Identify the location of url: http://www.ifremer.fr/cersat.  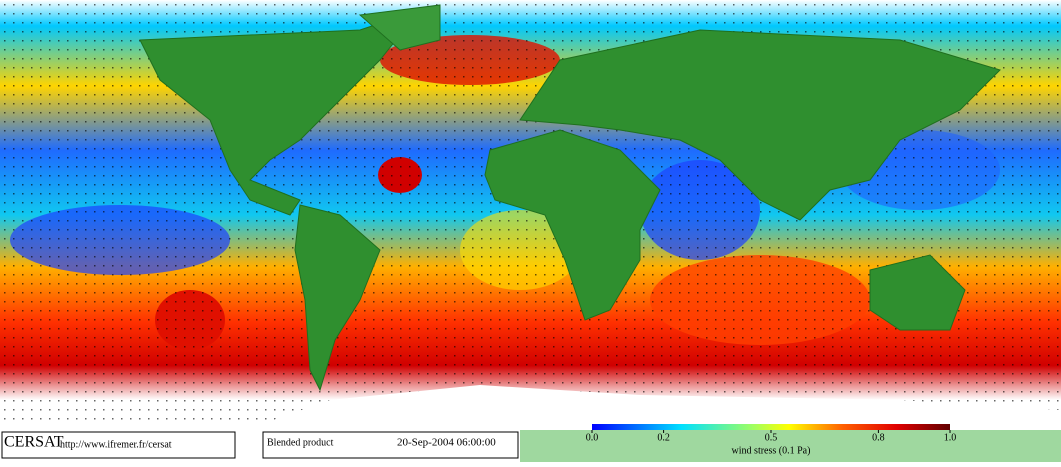
(116, 444).